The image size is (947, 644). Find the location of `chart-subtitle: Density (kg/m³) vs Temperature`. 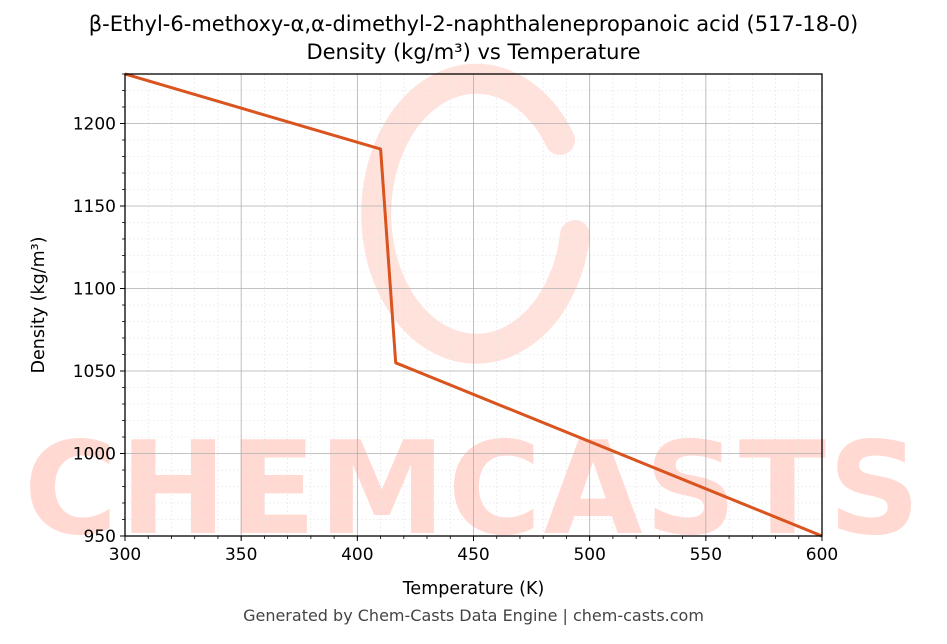

chart-subtitle: Density (kg/m³) vs Temperature is located at coordinates (473, 52).